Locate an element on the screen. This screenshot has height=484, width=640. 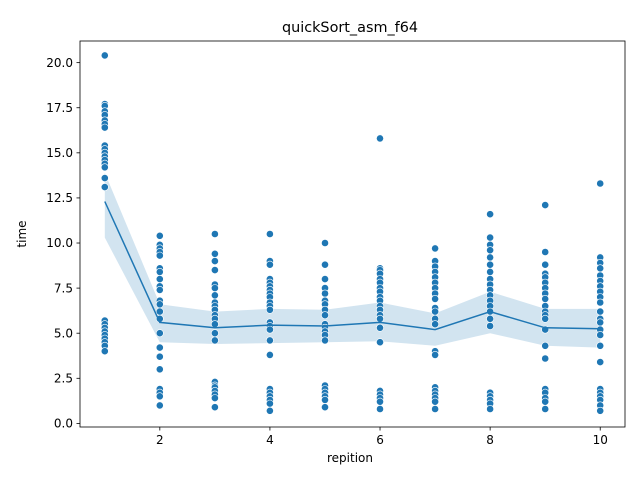
y-tick-label: 7.5 is located at coordinates (63, 288).